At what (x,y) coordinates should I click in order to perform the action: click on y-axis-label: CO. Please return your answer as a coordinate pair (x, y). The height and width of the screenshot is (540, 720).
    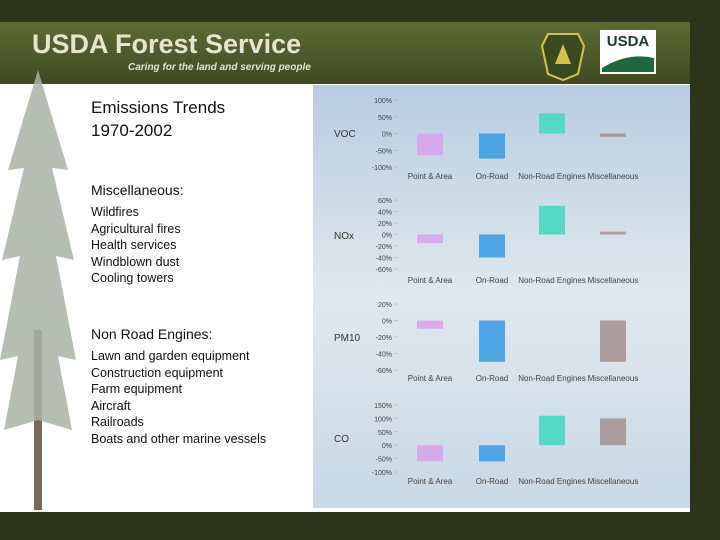
    Looking at the image, I should click on (341, 439).